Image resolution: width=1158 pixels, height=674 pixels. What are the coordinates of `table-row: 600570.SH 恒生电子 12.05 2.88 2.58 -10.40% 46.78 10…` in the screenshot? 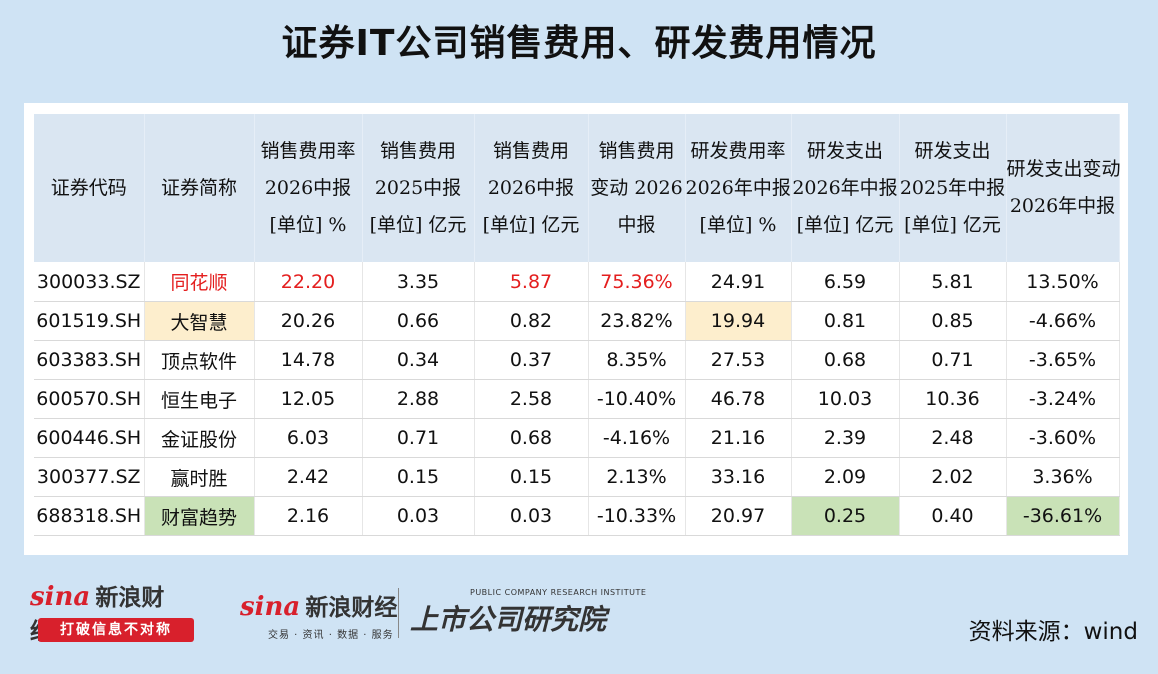 It's located at (577, 399).